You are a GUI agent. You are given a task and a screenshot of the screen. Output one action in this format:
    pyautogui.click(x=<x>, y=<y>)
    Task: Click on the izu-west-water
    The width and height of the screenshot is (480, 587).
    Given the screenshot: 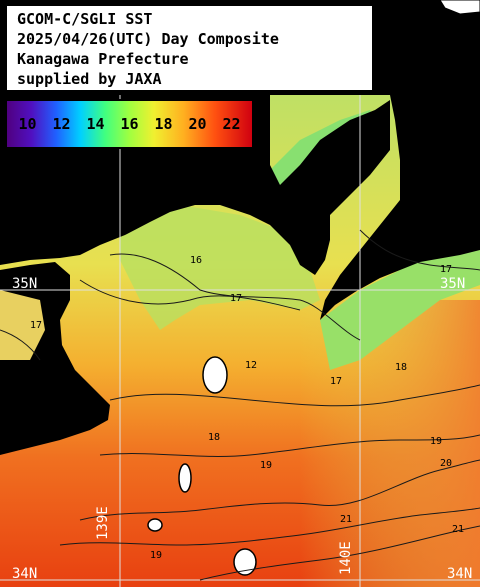 What is the action you would take?
    pyautogui.click(x=22, y=325)
    